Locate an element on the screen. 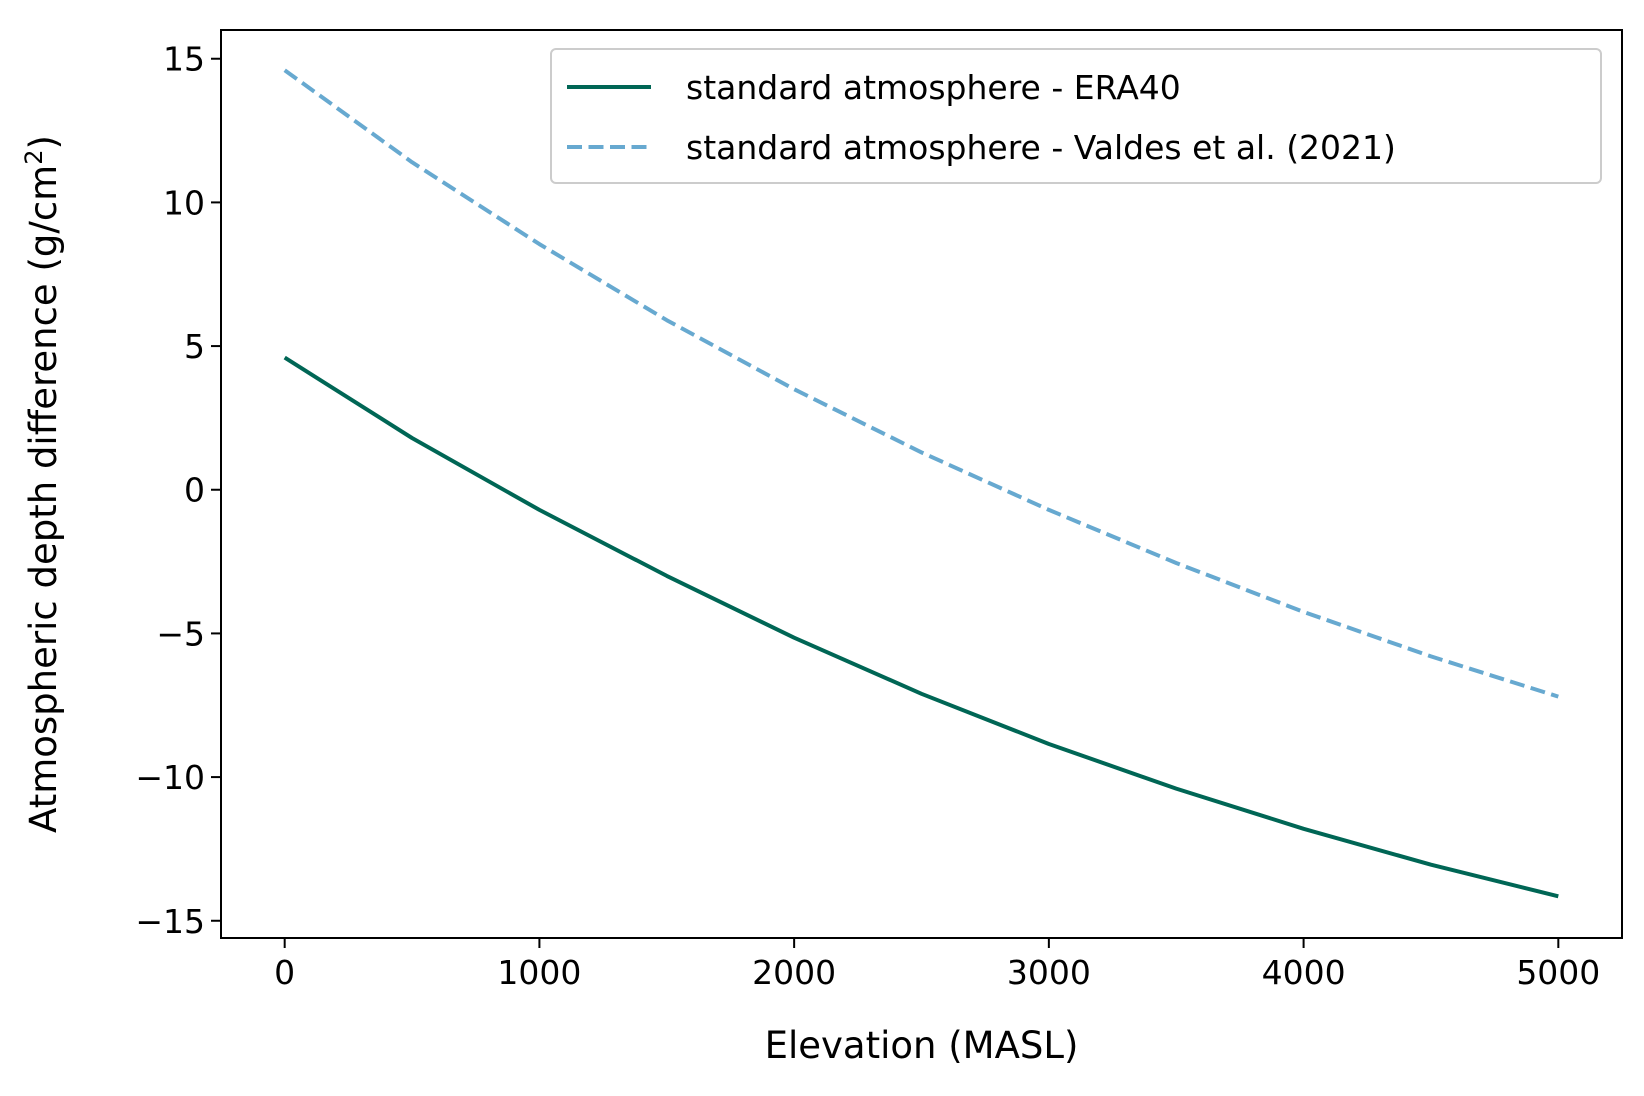 The image size is (1644, 1096). legend-label-1: standard atmosphere - ERA40 is located at coordinates (933, 87).